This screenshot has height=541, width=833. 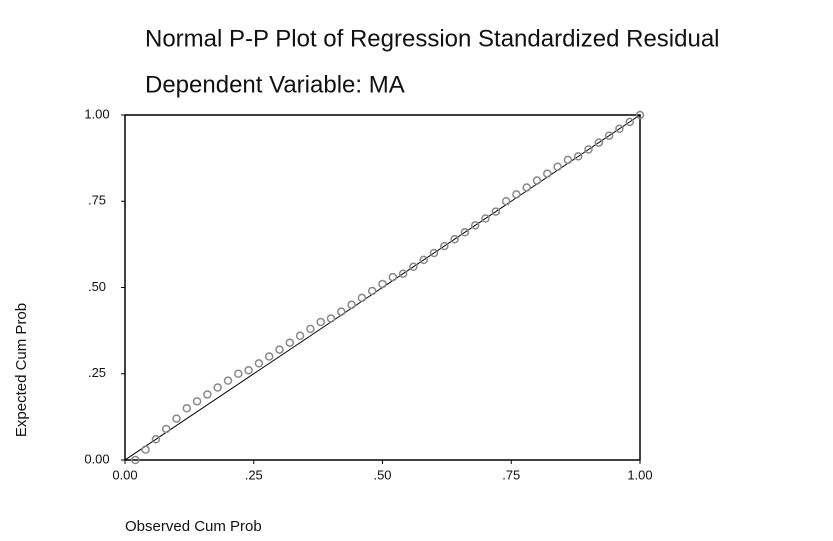 I want to click on x-tick-label: .50, so click(x=382, y=474).